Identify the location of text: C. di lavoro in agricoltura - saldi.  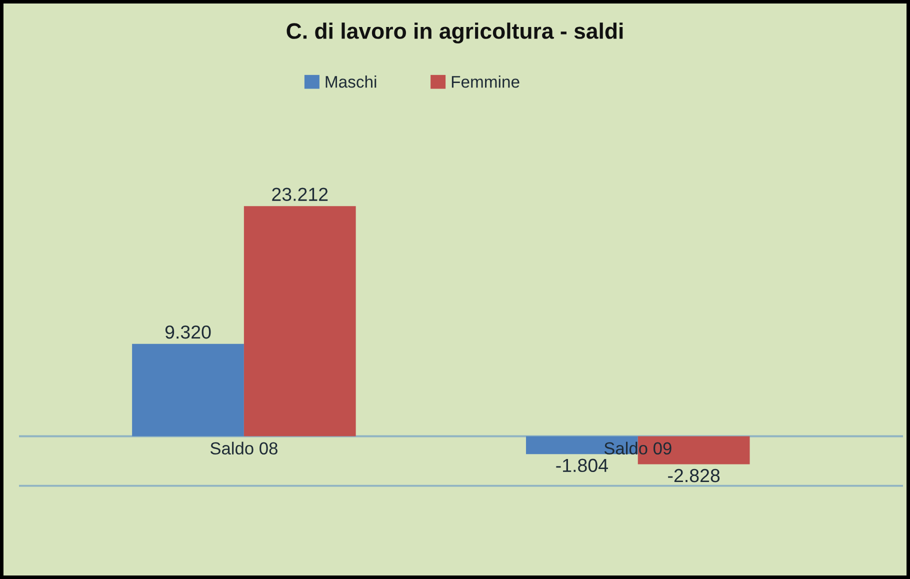
(454, 33).